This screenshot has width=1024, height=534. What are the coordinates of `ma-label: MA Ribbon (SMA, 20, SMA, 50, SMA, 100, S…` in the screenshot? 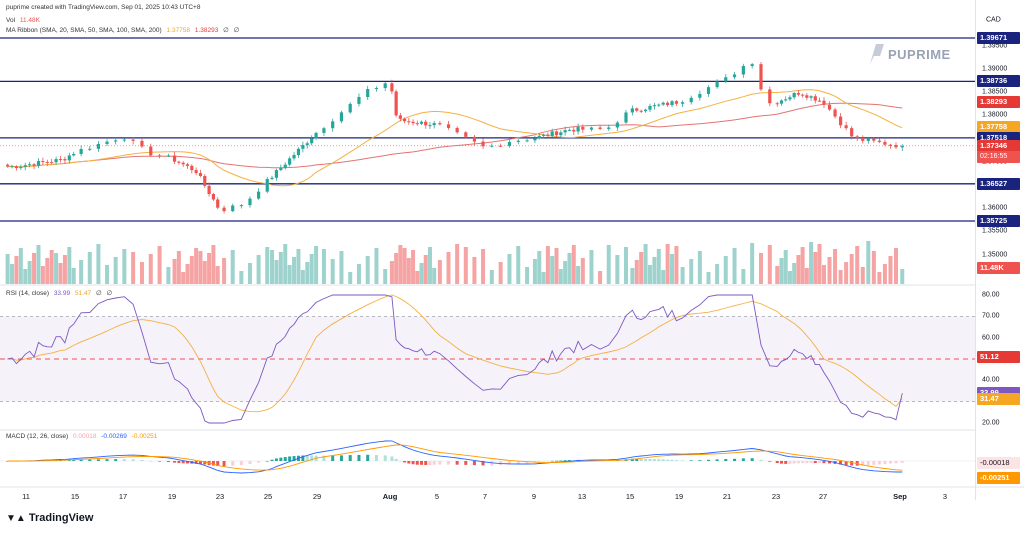 It's located at (84, 30).